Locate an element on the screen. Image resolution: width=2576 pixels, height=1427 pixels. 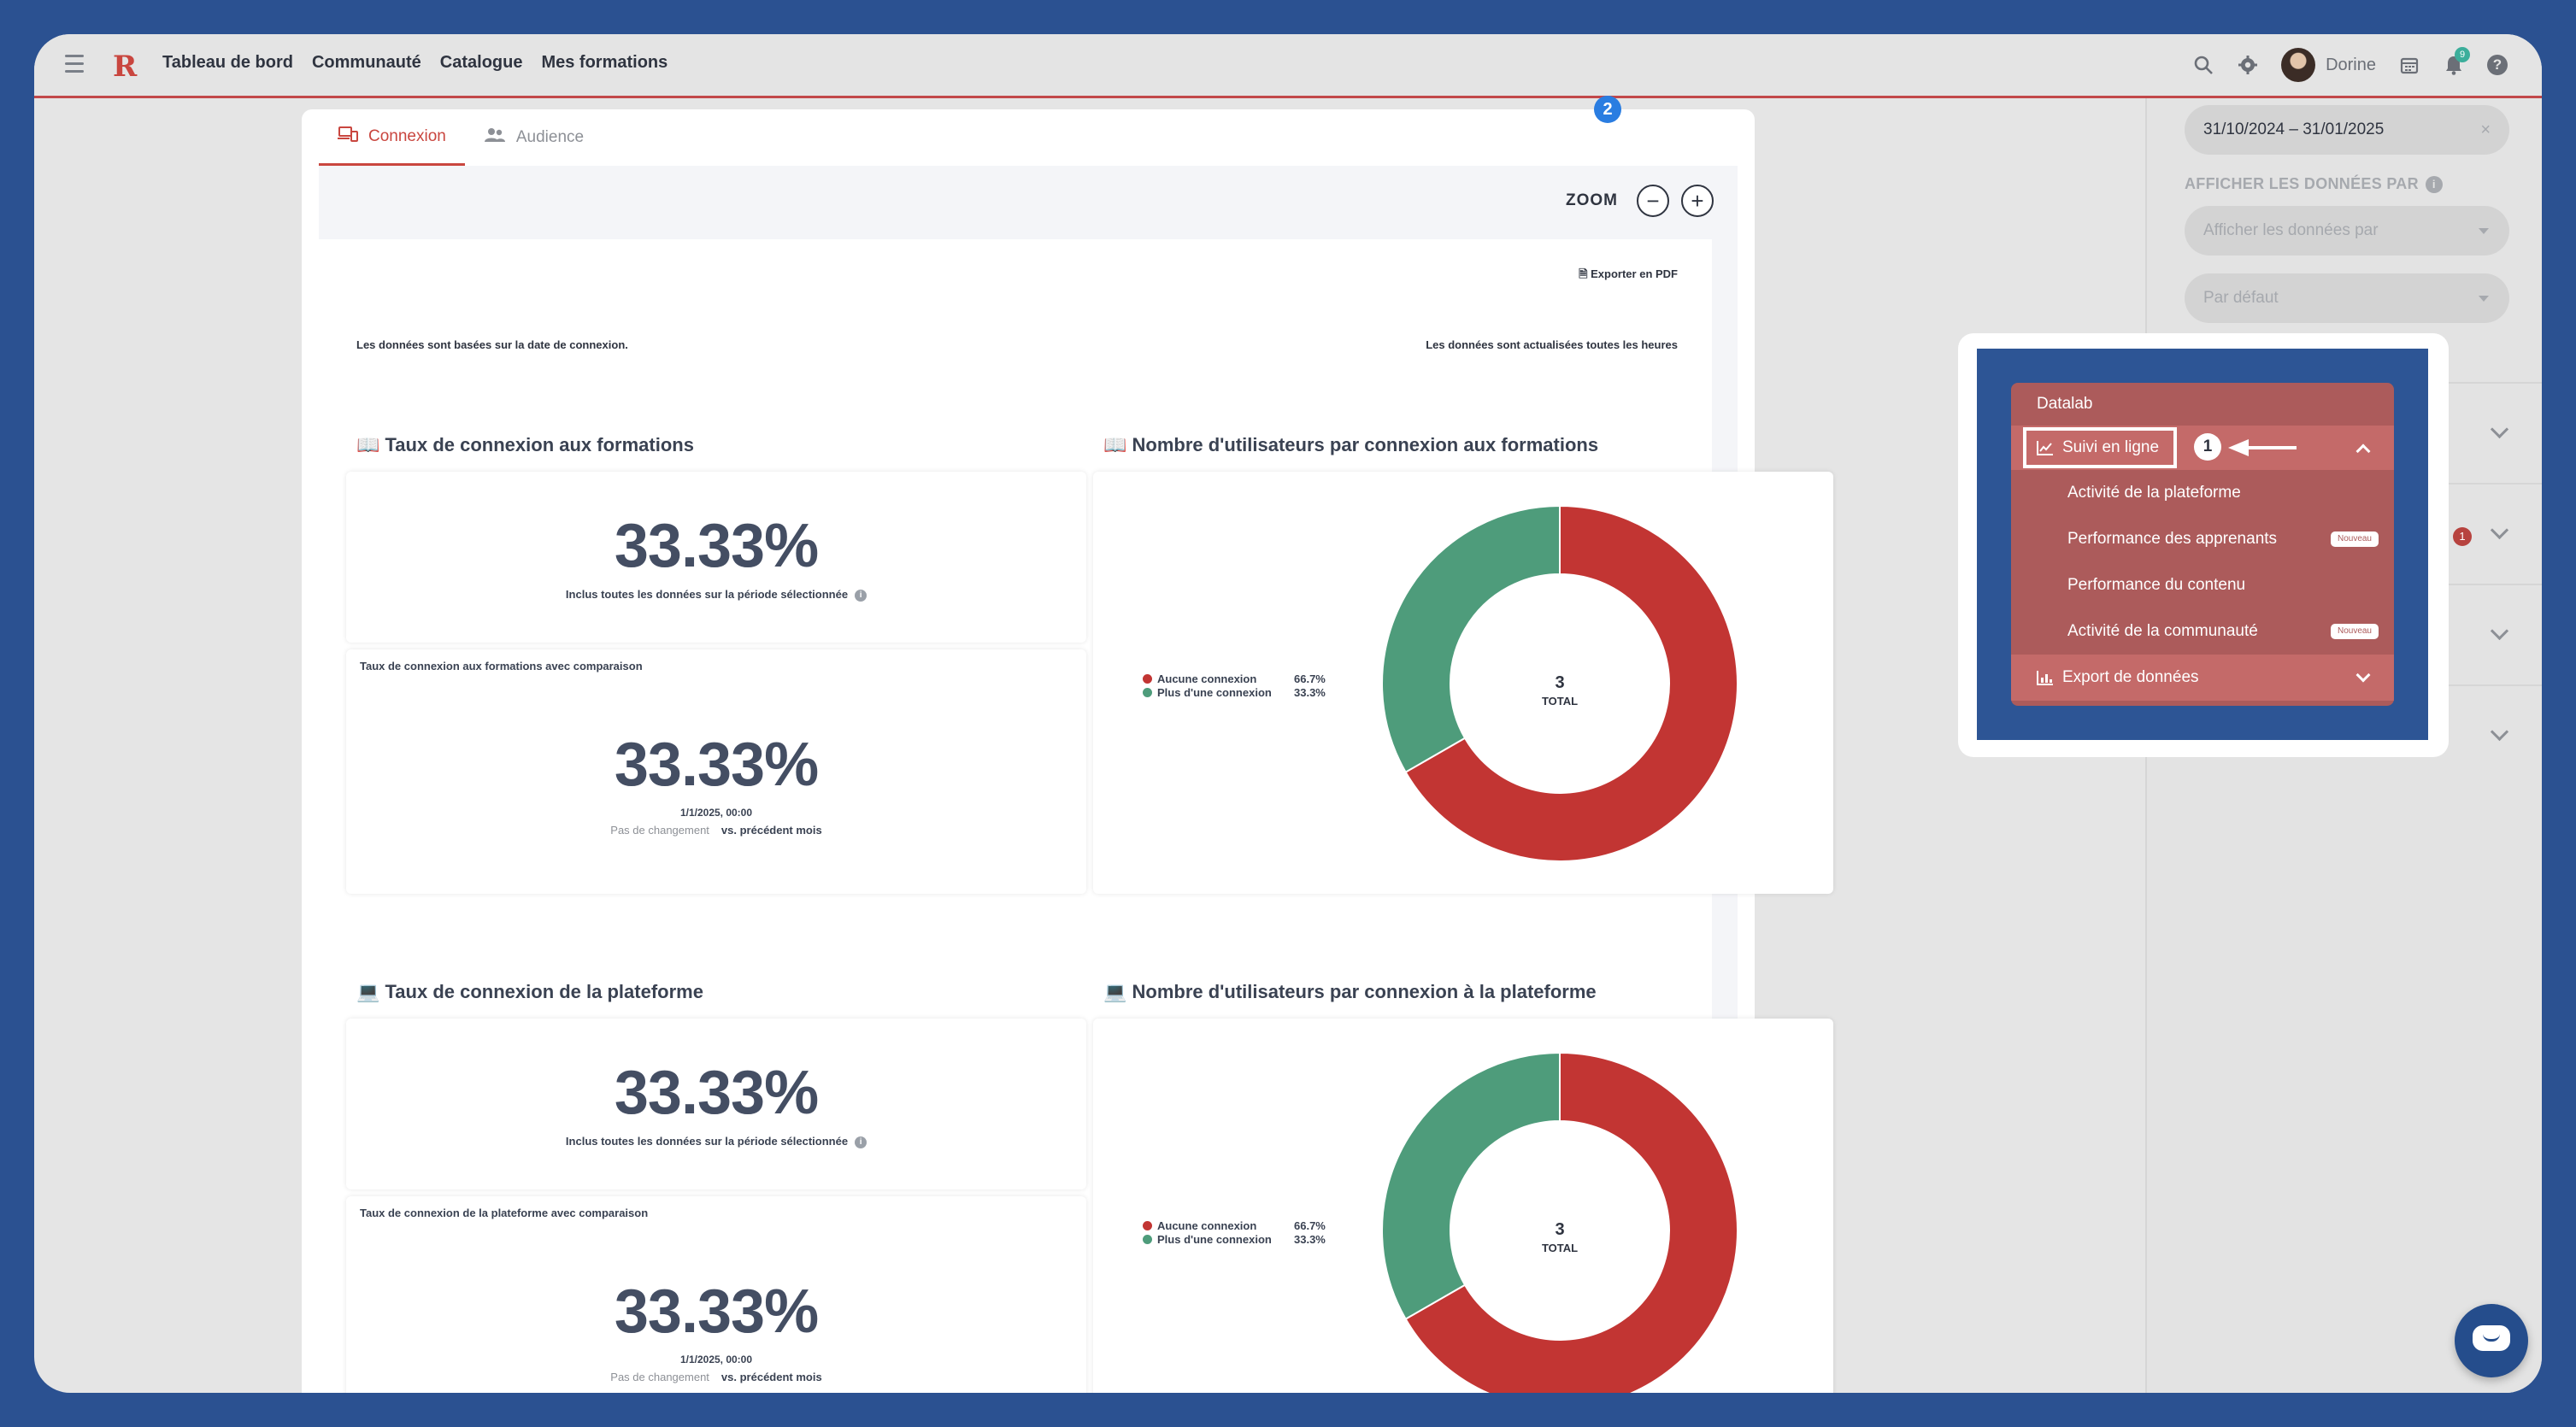
report-tabs: Connexion Audience is located at coordinates (1028, 137).